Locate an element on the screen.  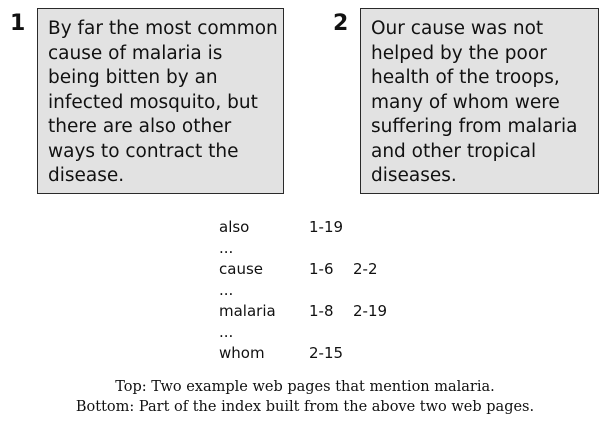
index-posting: 2-15 is located at coordinates (326, 353).